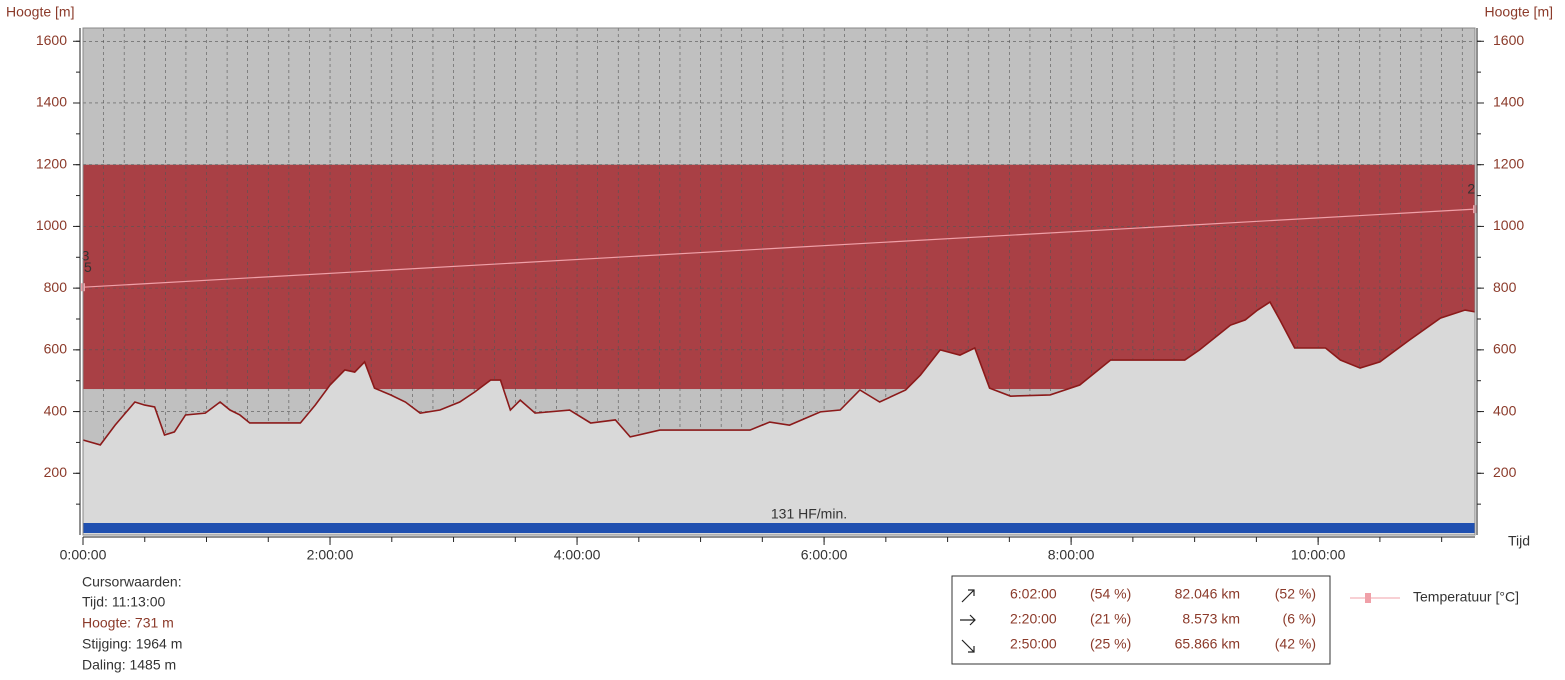  Describe the element at coordinates (1508, 163) in the screenshot. I see `y2-tick-label: 1200` at that location.